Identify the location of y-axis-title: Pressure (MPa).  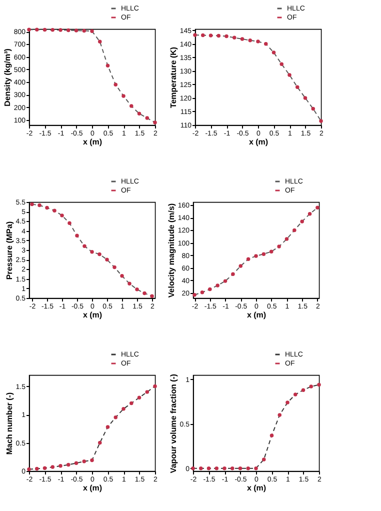
(9, 250).